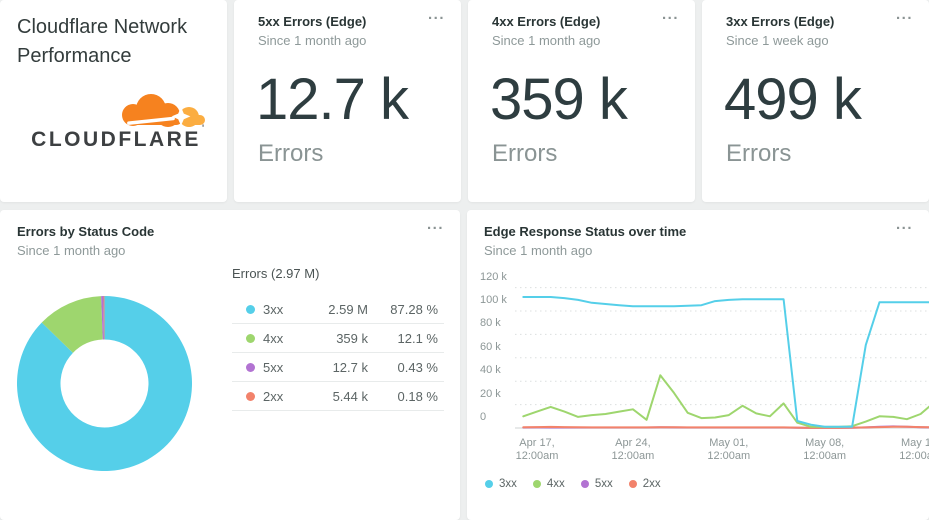 The width and height of the screenshot is (929, 520). I want to click on series-line-2xx, so click(725, 427).